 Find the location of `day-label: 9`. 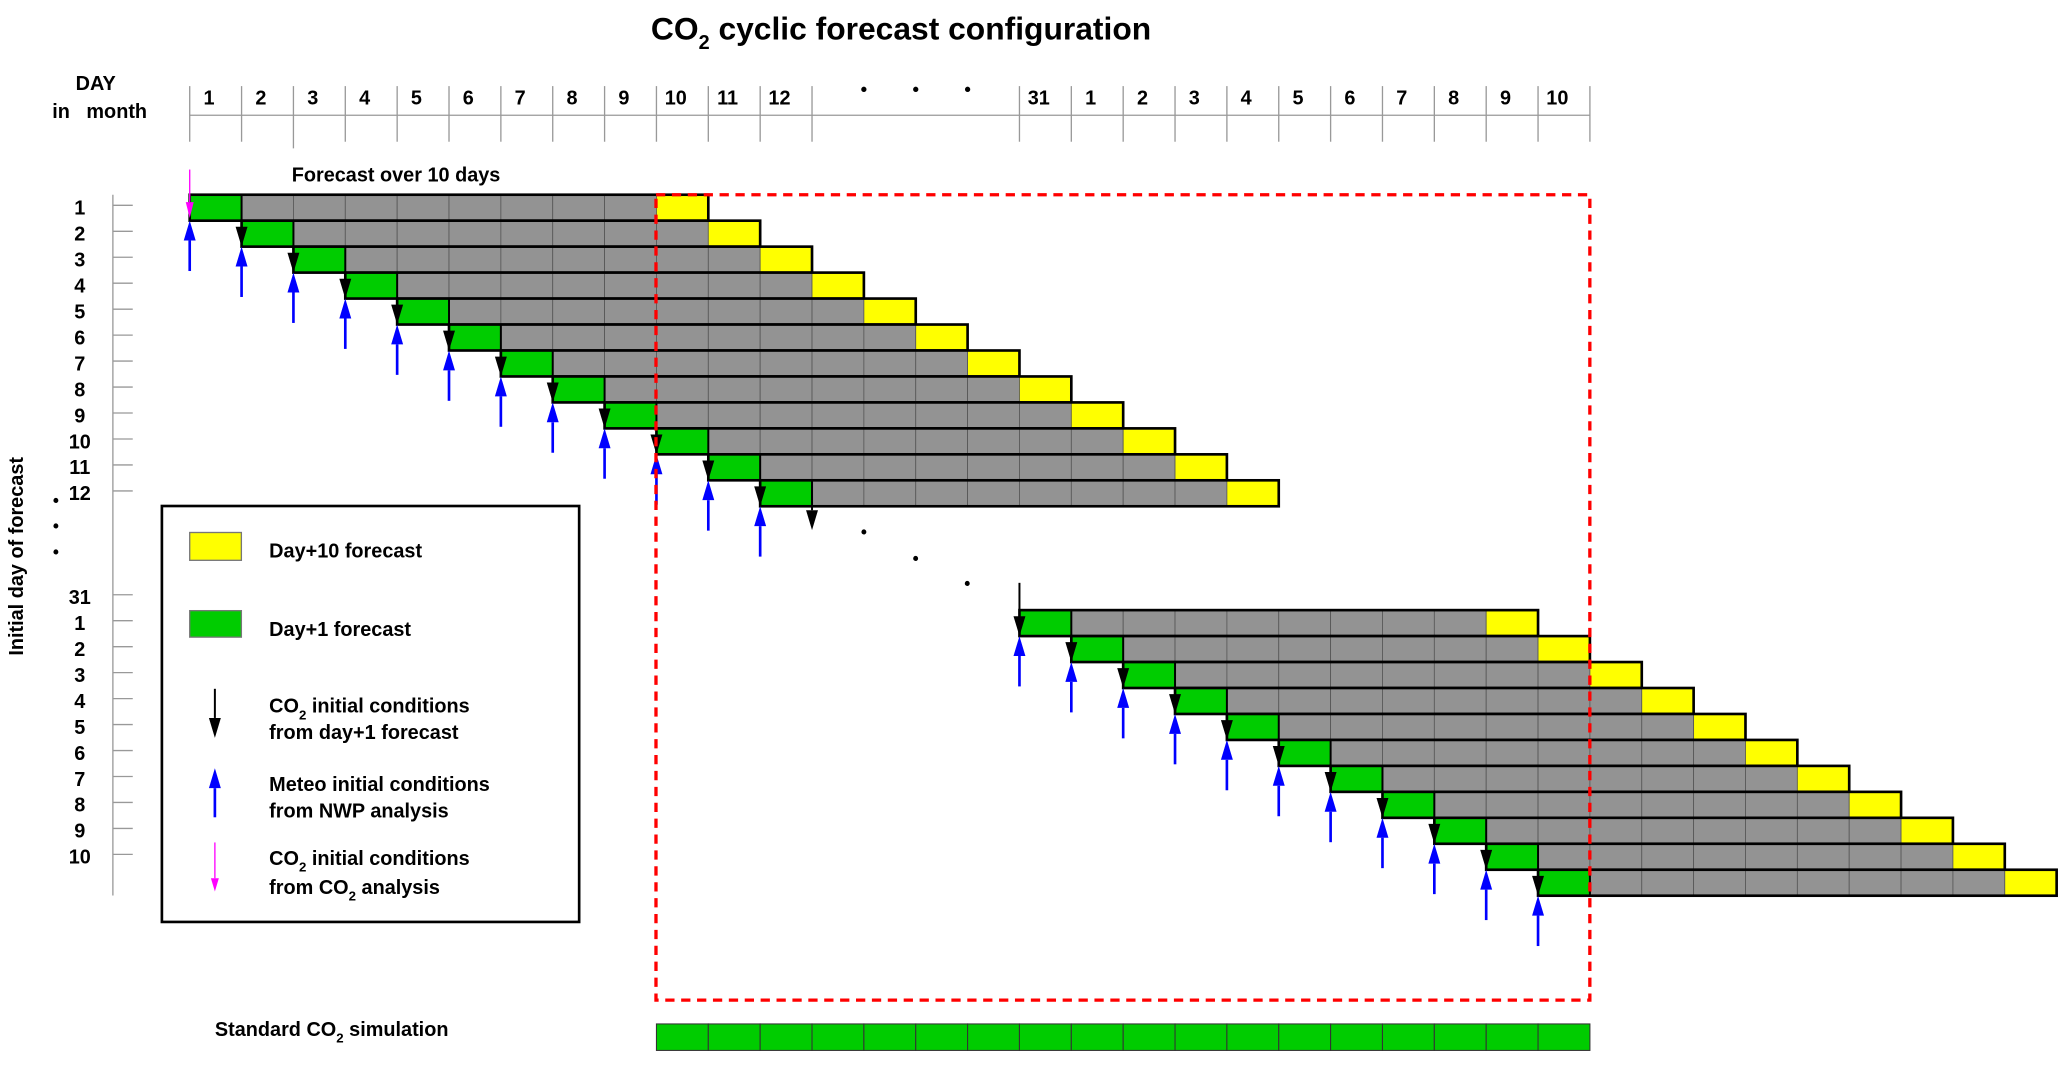

day-label: 9 is located at coordinates (623, 99).